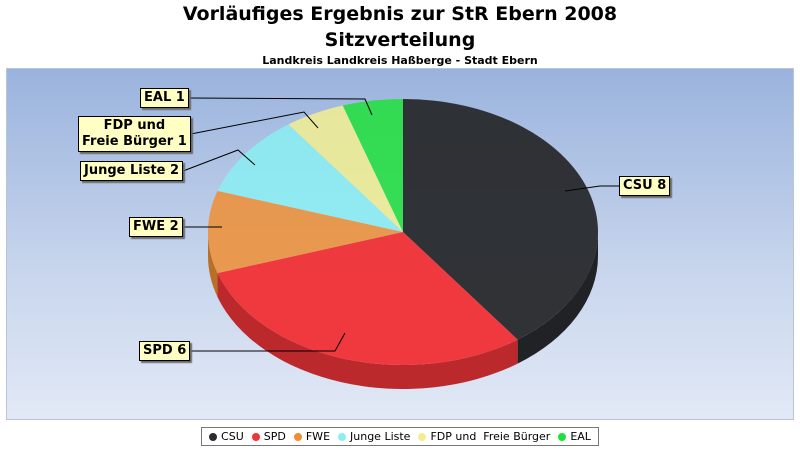 The width and height of the screenshot is (800, 450). Describe the element at coordinates (318, 436) in the screenshot. I see `legend-label: FWE` at that location.